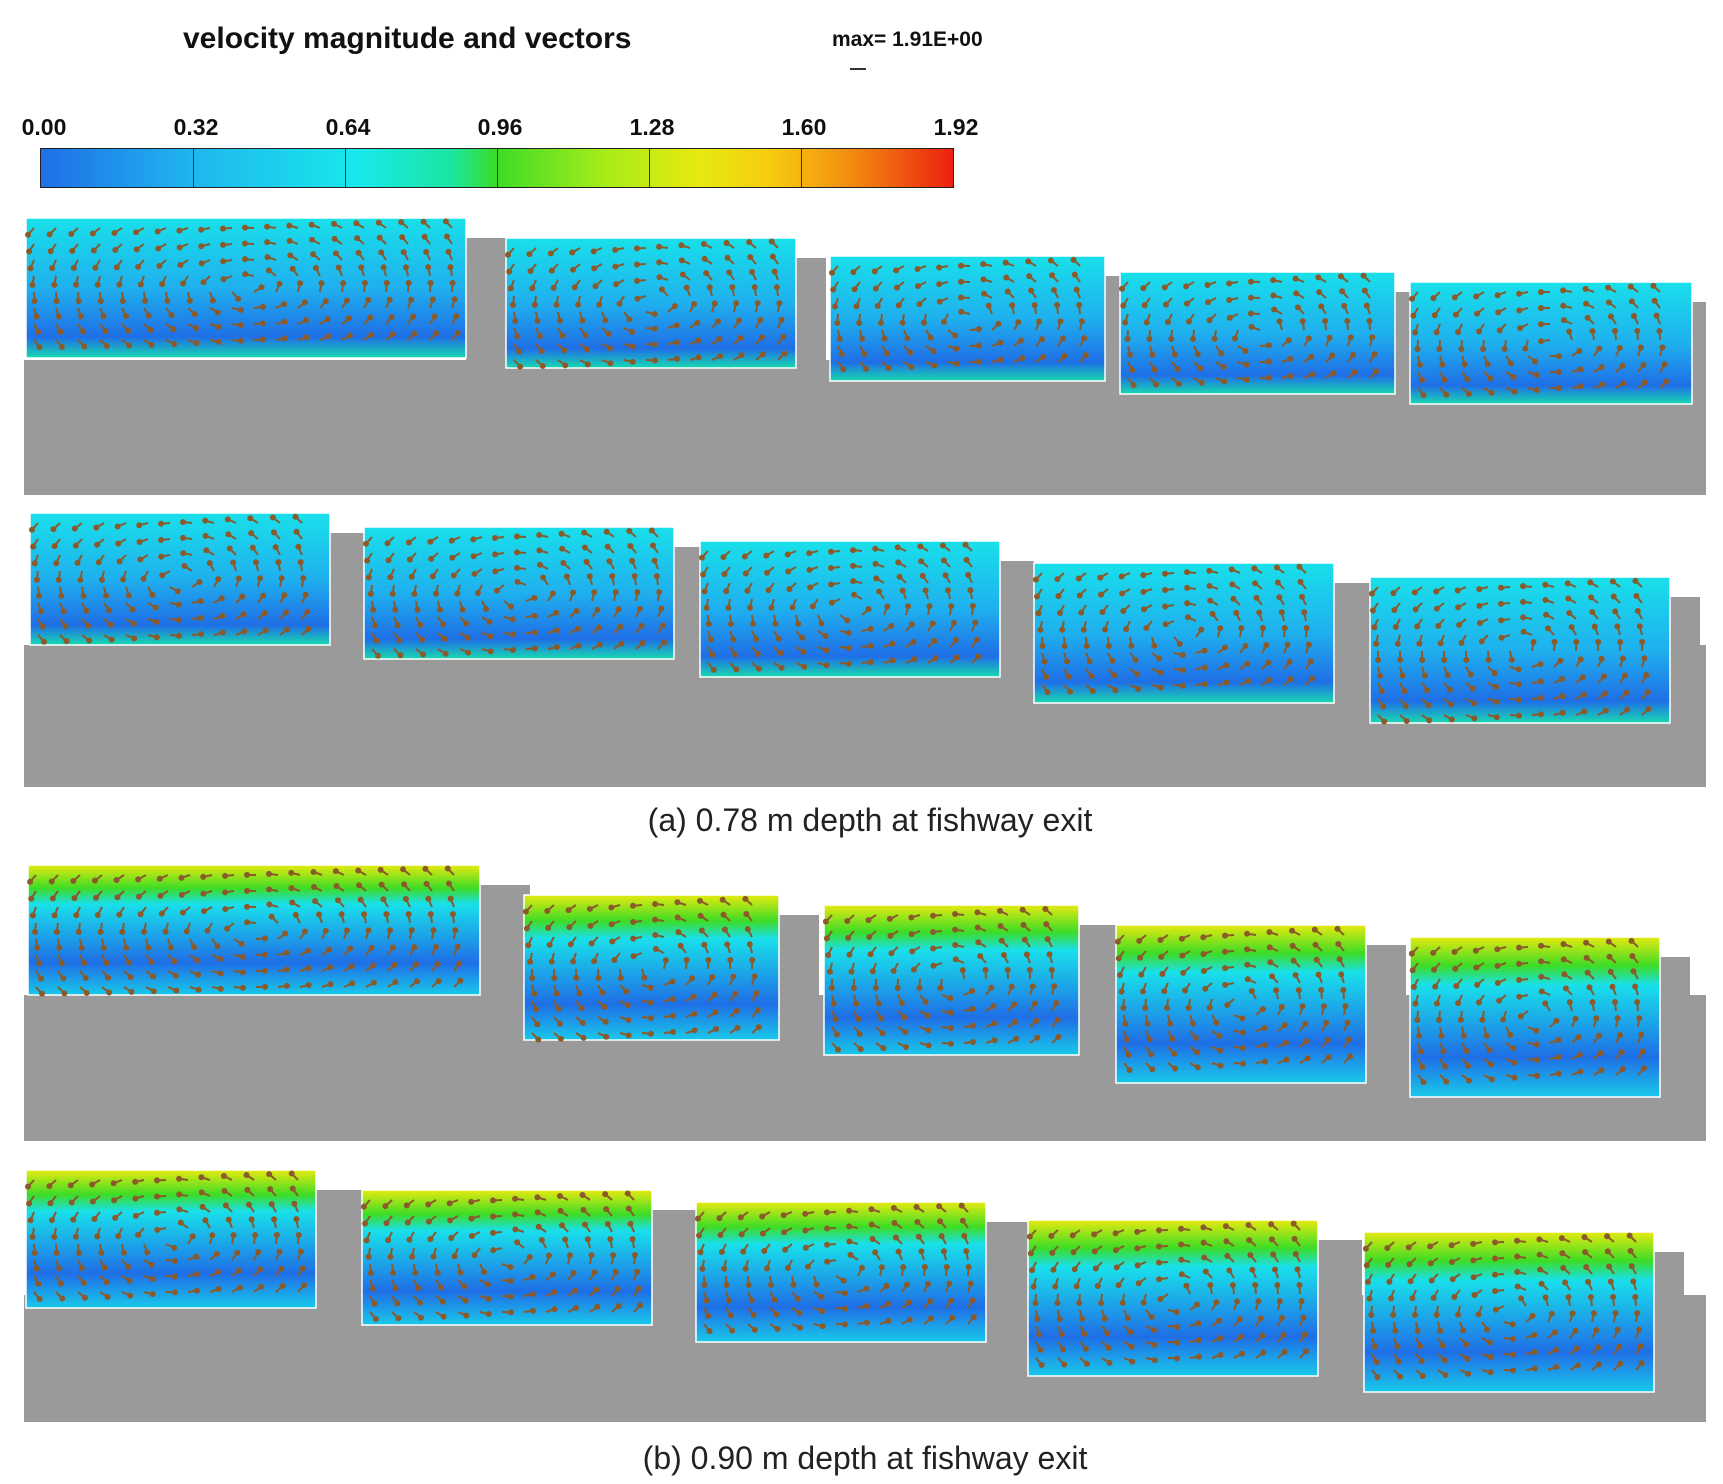 This screenshot has height=1484, width=1723. I want to click on caption-b: (b) 0.90 m depth at fishway exit, so click(865, 1458).